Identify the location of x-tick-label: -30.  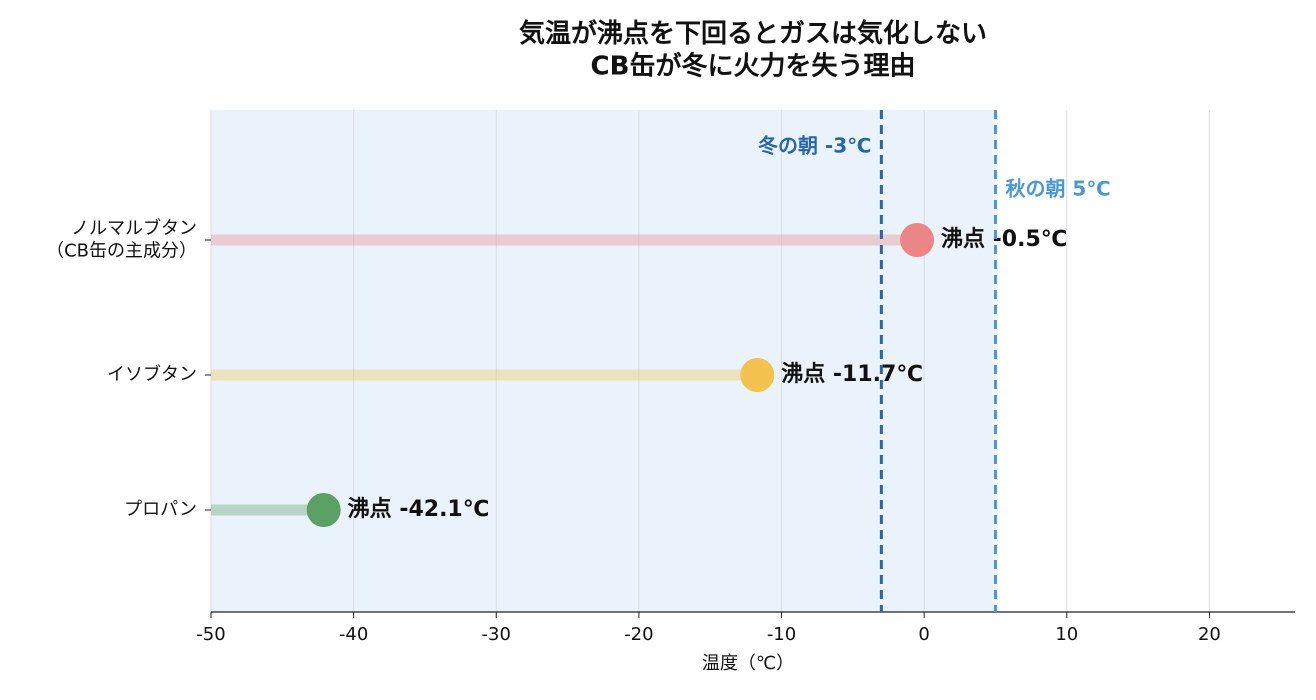
(496, 634).